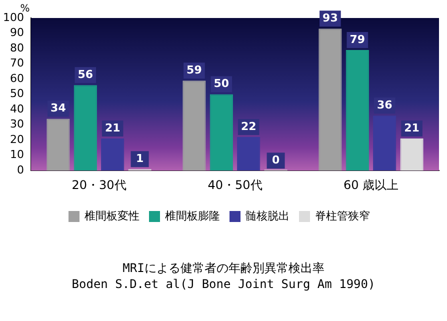 This screenshot has width=447, height=321. Describe the element at coordinates (371, 185) in the screenshot. I see `x-tick-label: 60 歳以上` at that location.